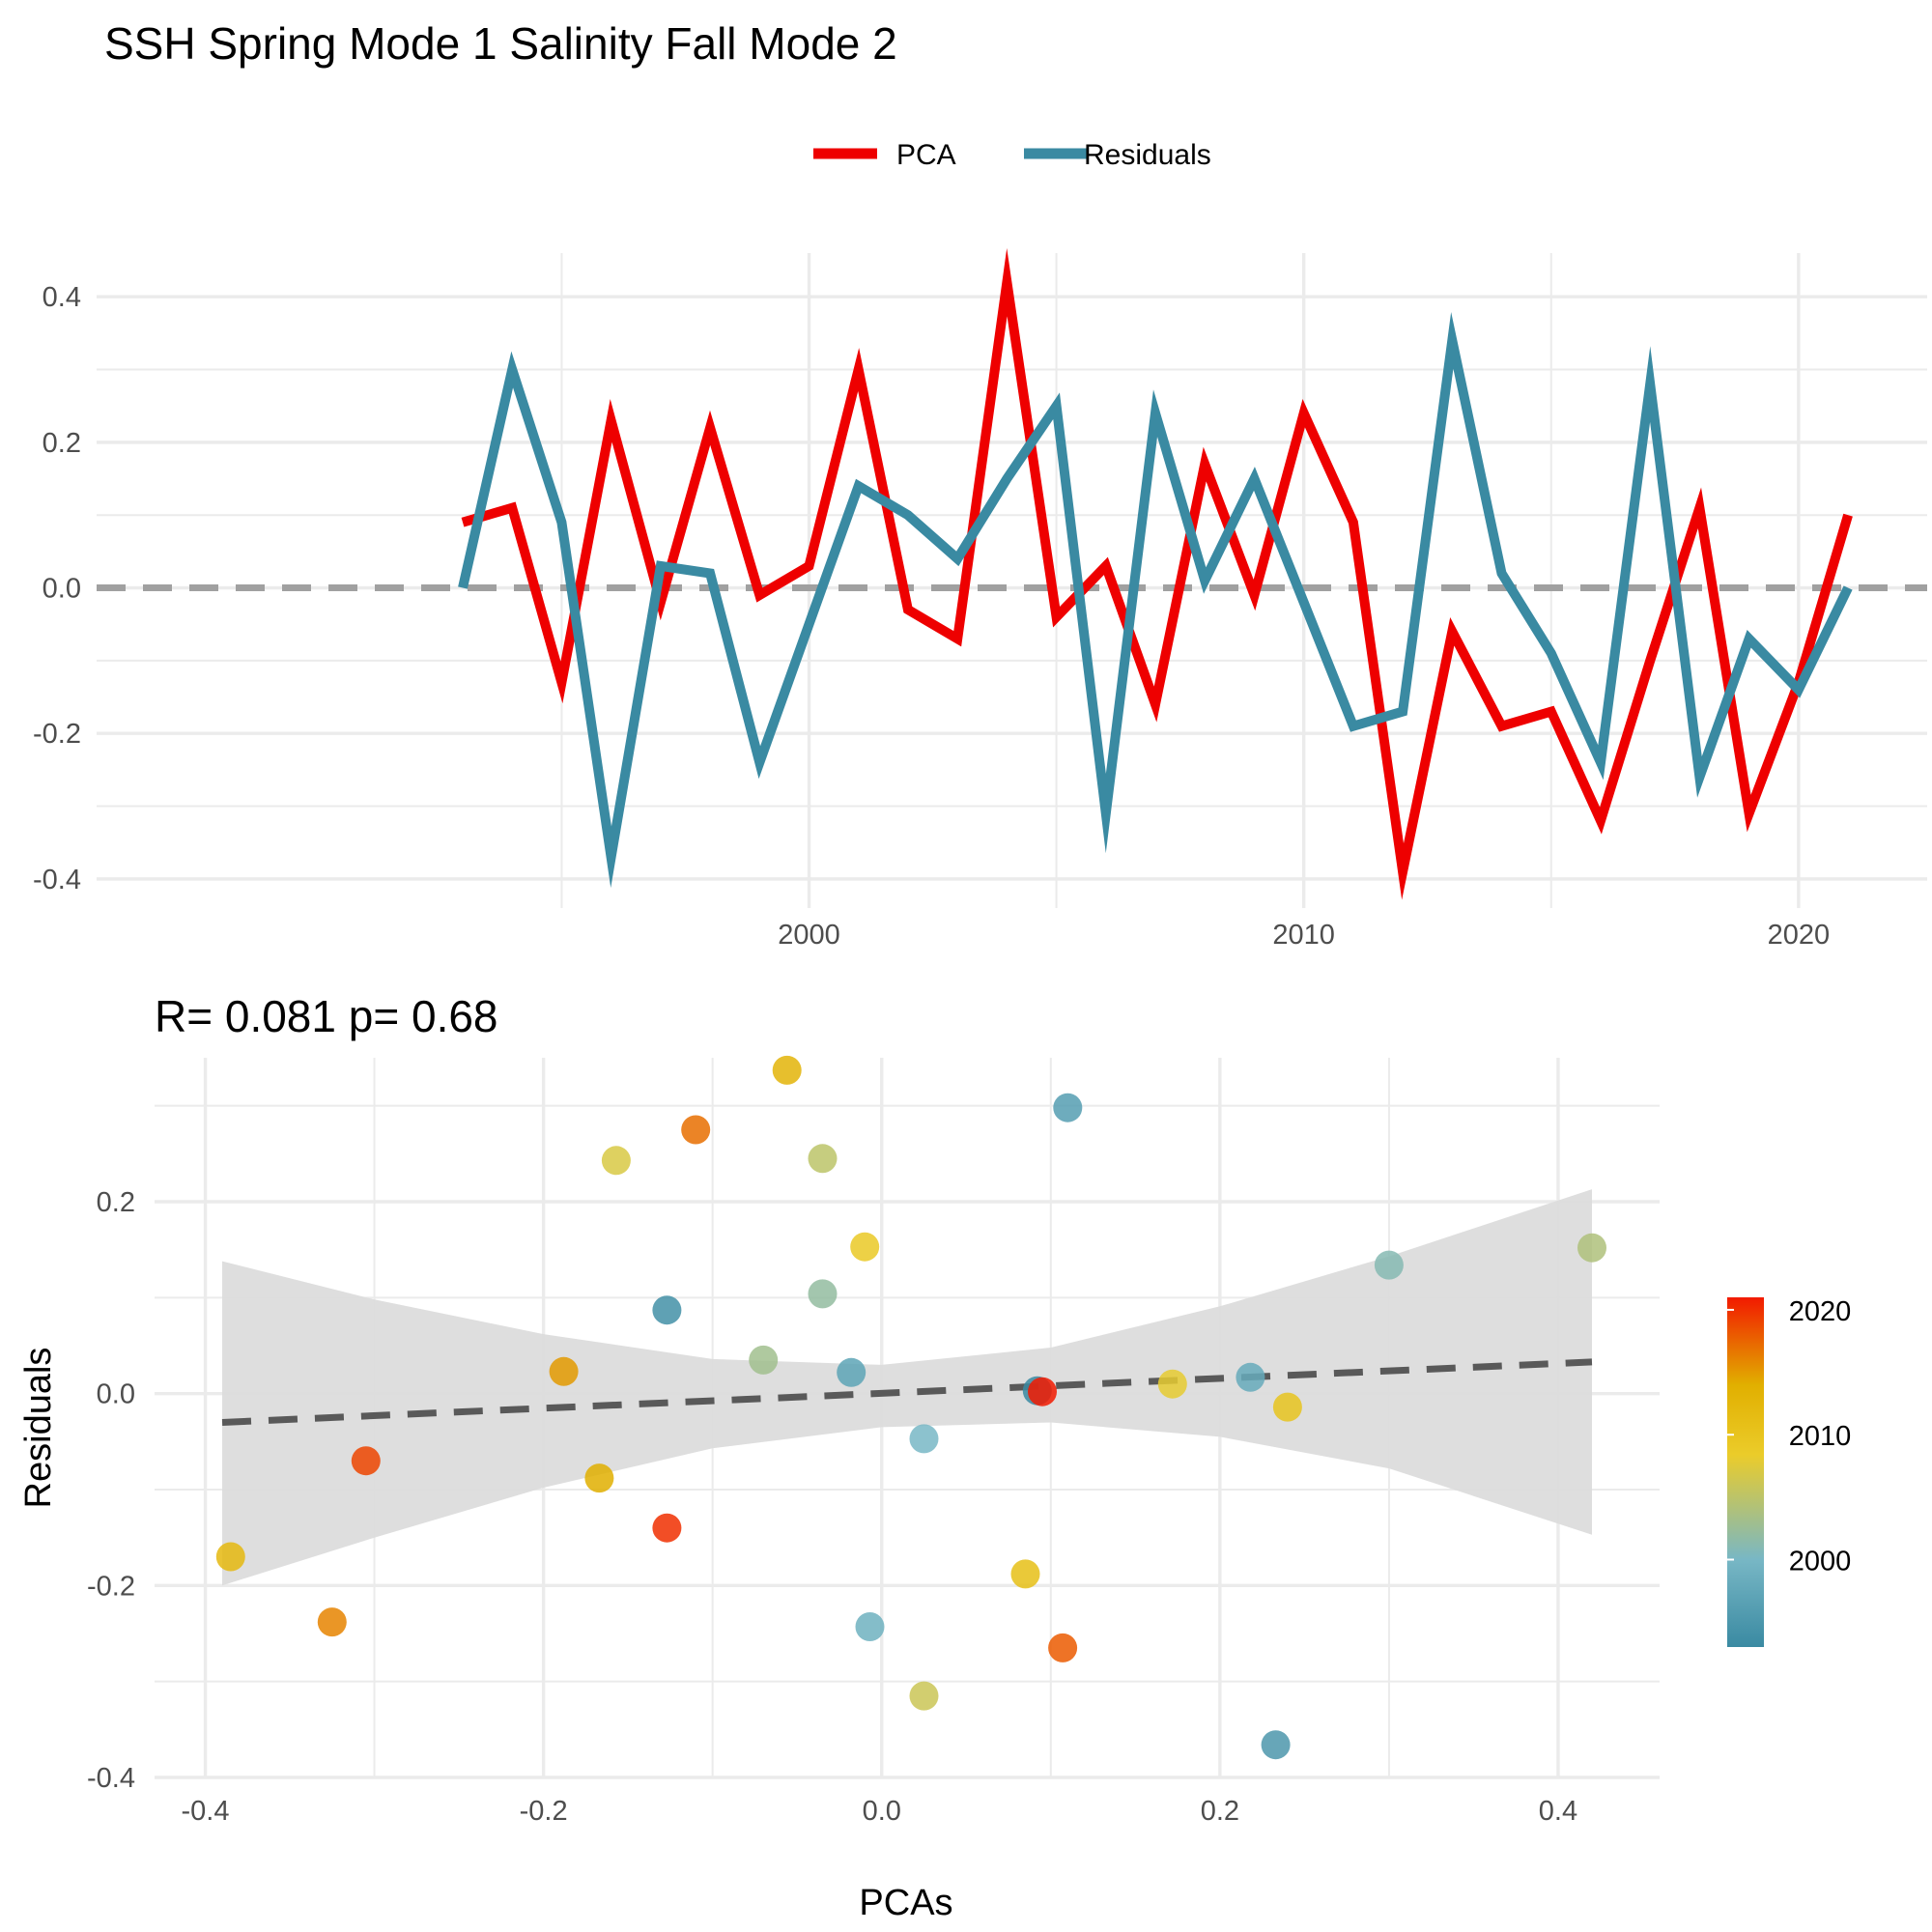 The image size is (1932, 1932). I want to click on colorbar-ticks: 2020 2010 2000, so click(1789, 1436).